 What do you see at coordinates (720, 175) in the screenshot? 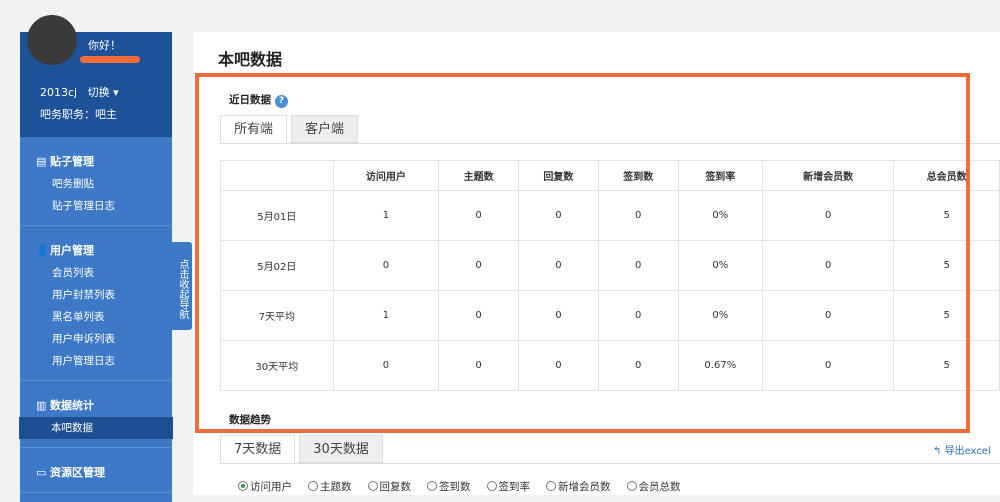
I see `column-header: 签到率` at bounding box center [720, 175].